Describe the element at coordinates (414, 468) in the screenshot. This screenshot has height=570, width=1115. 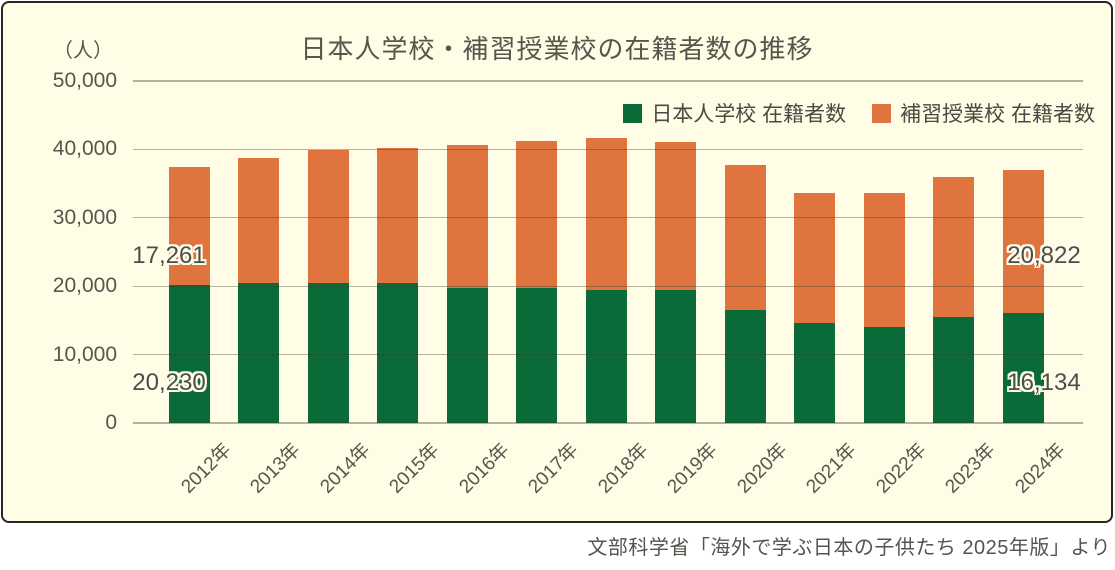
I see `x-tick-label-2015年: 2015年` at that location.